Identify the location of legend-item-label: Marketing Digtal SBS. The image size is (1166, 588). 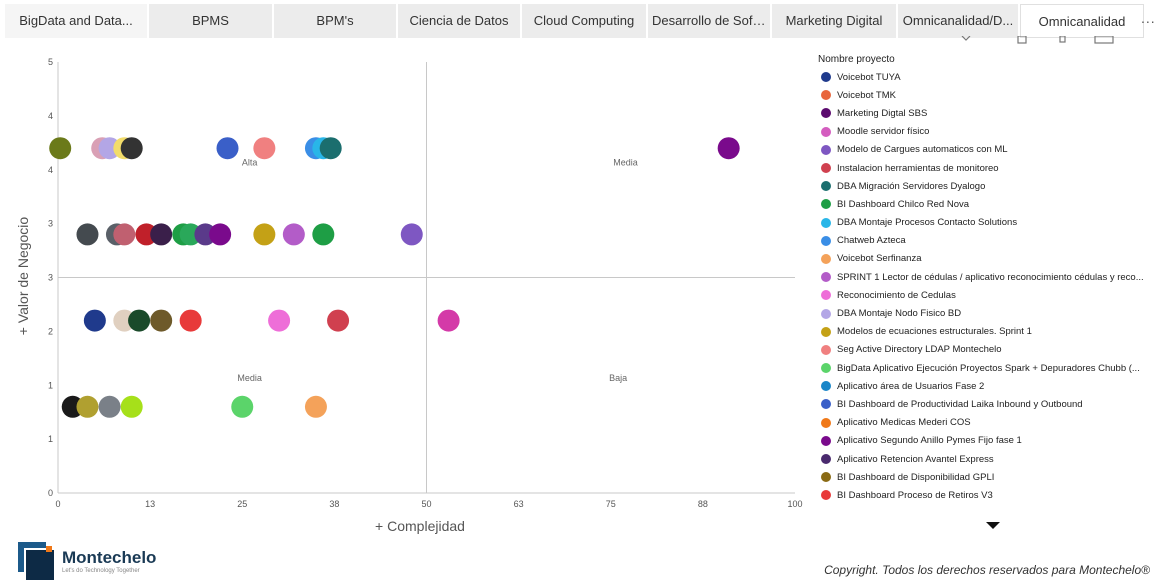
(882, 113).